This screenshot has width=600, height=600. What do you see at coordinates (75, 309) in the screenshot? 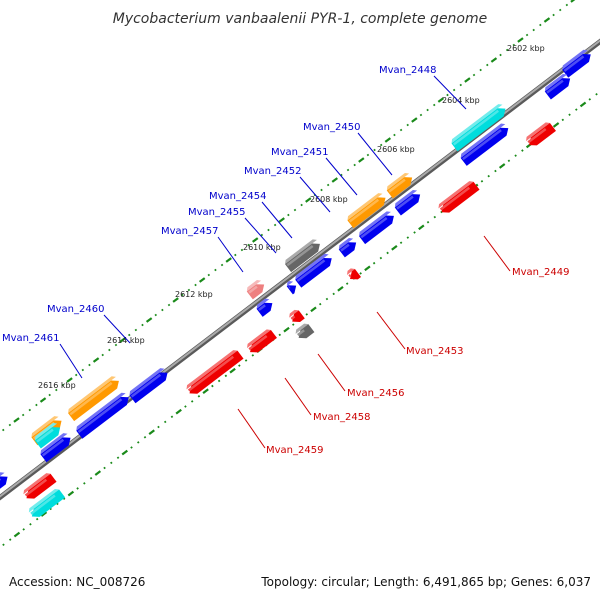
I see `gene-label-forward: Mvan_2460` at bounding box center [75, 309].